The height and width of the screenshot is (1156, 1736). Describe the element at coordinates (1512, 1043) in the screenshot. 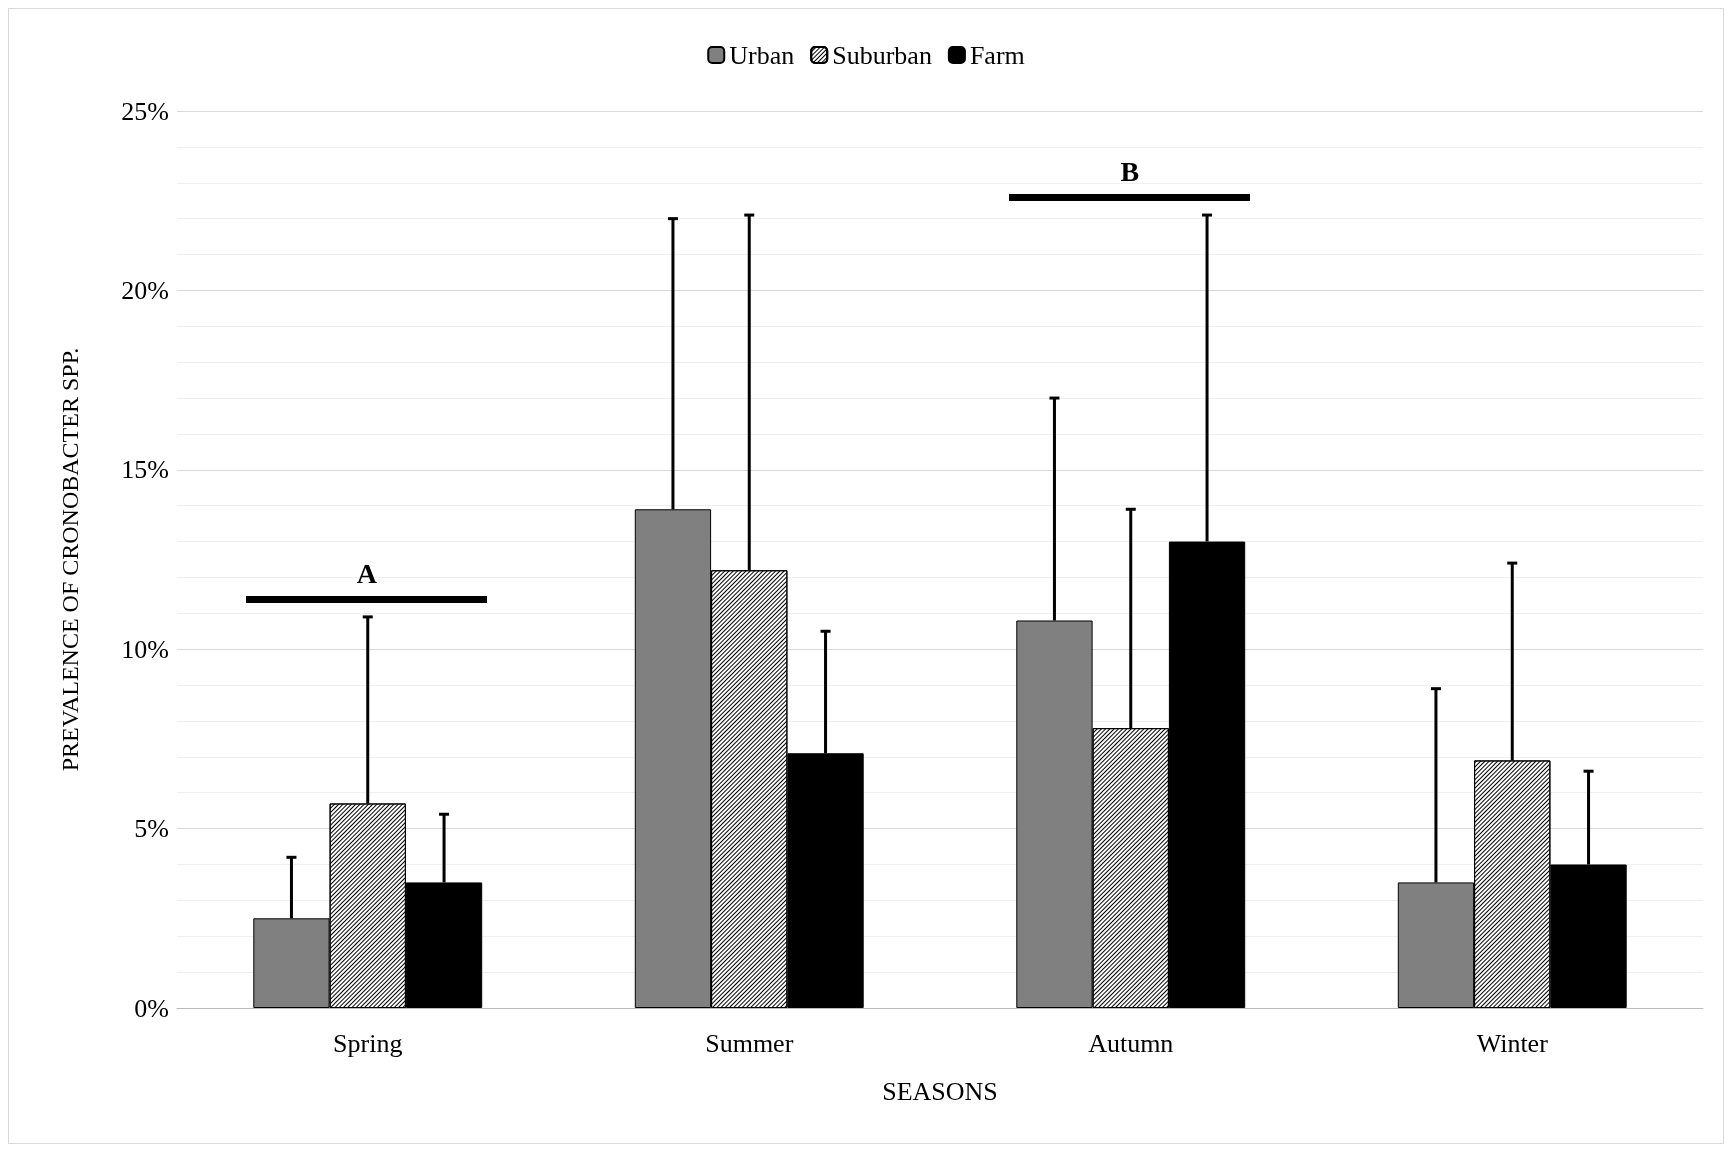

I see `x-tick-label: Winter` at that location.